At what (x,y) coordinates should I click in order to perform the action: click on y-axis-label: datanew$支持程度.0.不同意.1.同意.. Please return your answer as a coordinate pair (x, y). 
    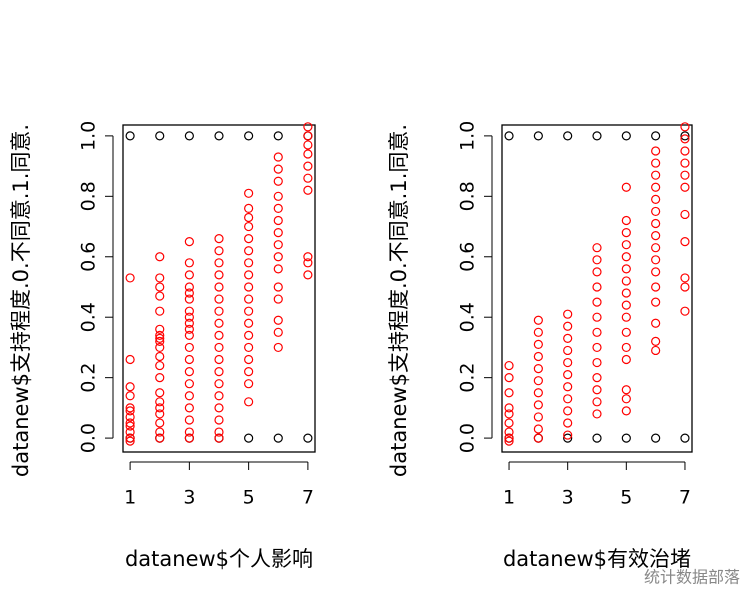
    Looking at the image, I should click on (399, 300).